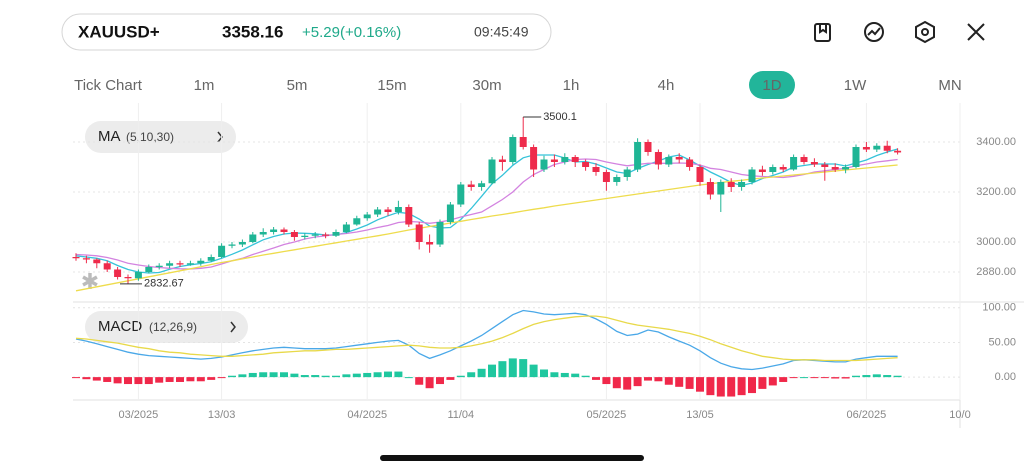  Describe the element at coordinates (120, 326) in the screenshot. I see `macd-label: MACD` at that location.